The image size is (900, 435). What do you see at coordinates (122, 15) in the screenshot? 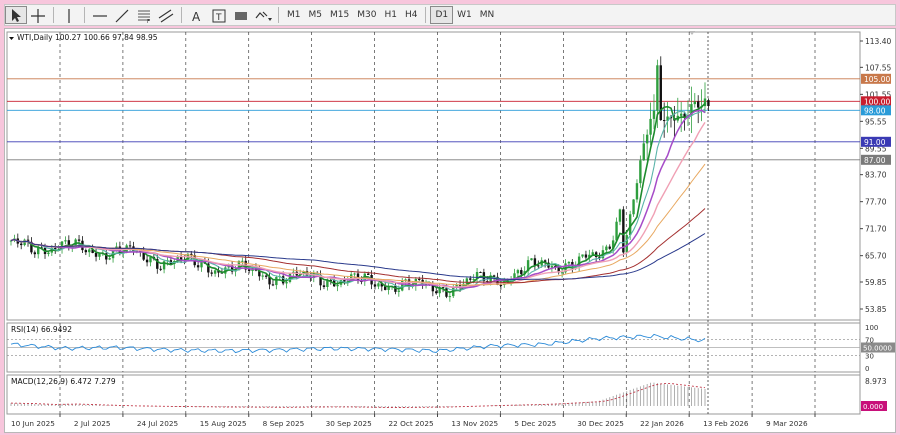
I see `trendline-tool-button` at bounding box center [122, 15].